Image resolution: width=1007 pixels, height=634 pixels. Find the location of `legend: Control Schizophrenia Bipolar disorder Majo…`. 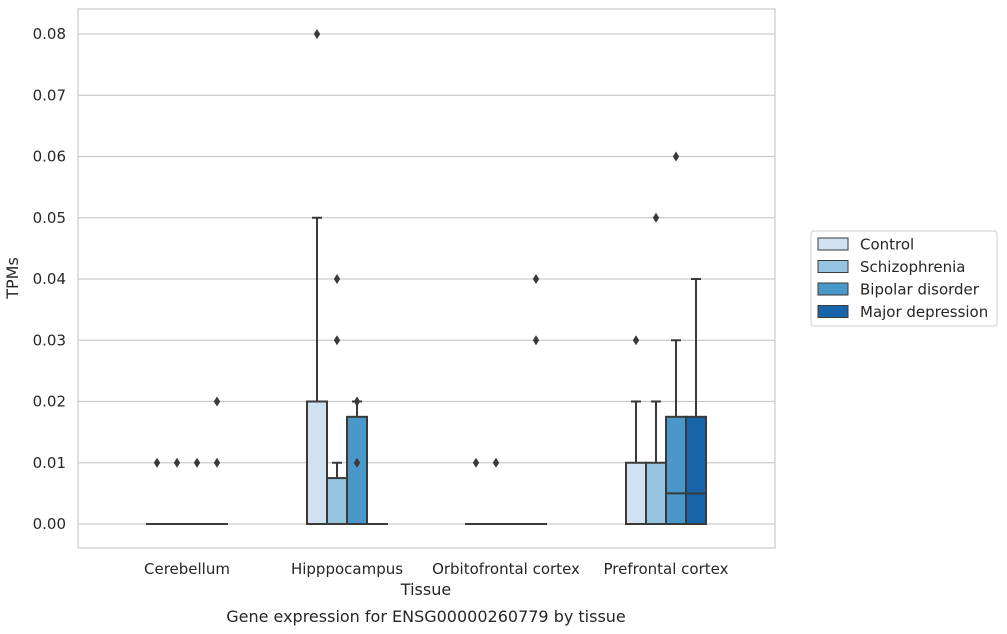

legend: Control Schizophrenia Bipolar disorder Majo… is located at coordinates (904, 278).